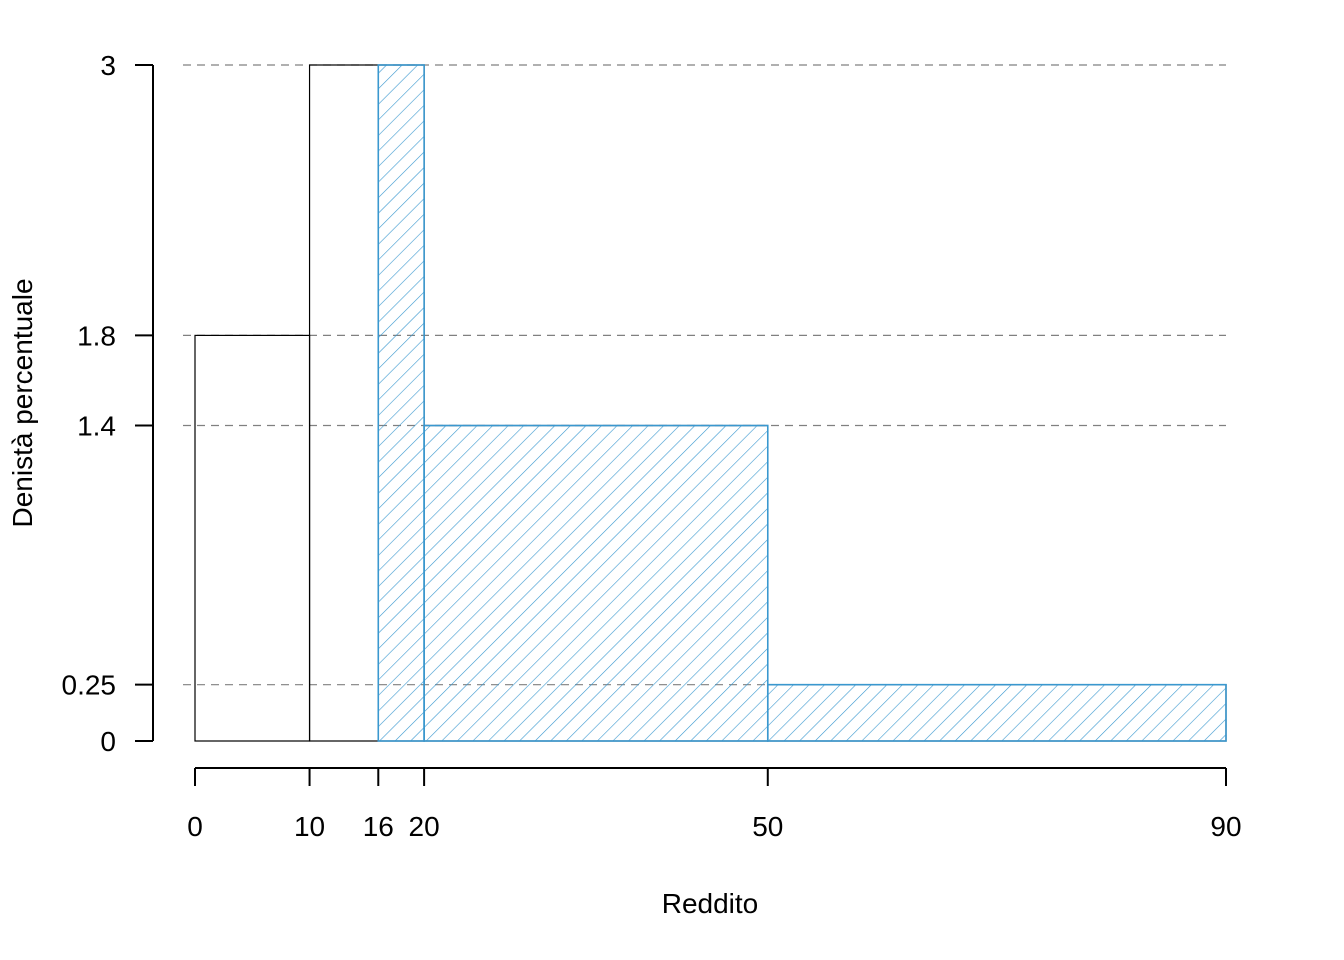  Describe the element at coordinates (309, 826) in the screenshot. I see `x-tick-label: 10` at that location.